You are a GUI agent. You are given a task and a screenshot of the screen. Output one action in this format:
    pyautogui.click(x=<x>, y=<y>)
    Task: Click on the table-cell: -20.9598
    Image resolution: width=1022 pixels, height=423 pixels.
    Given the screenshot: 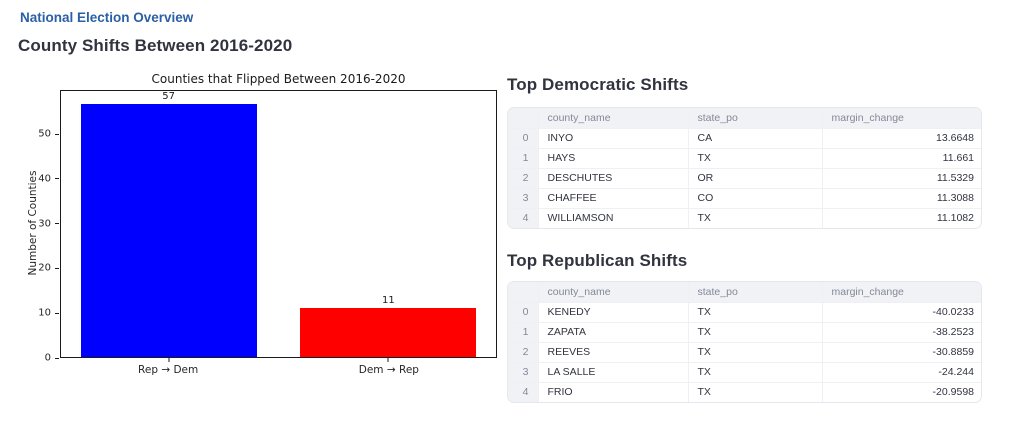 What is the action you would take?
    pyautogui.click(x=901, y=392)
    